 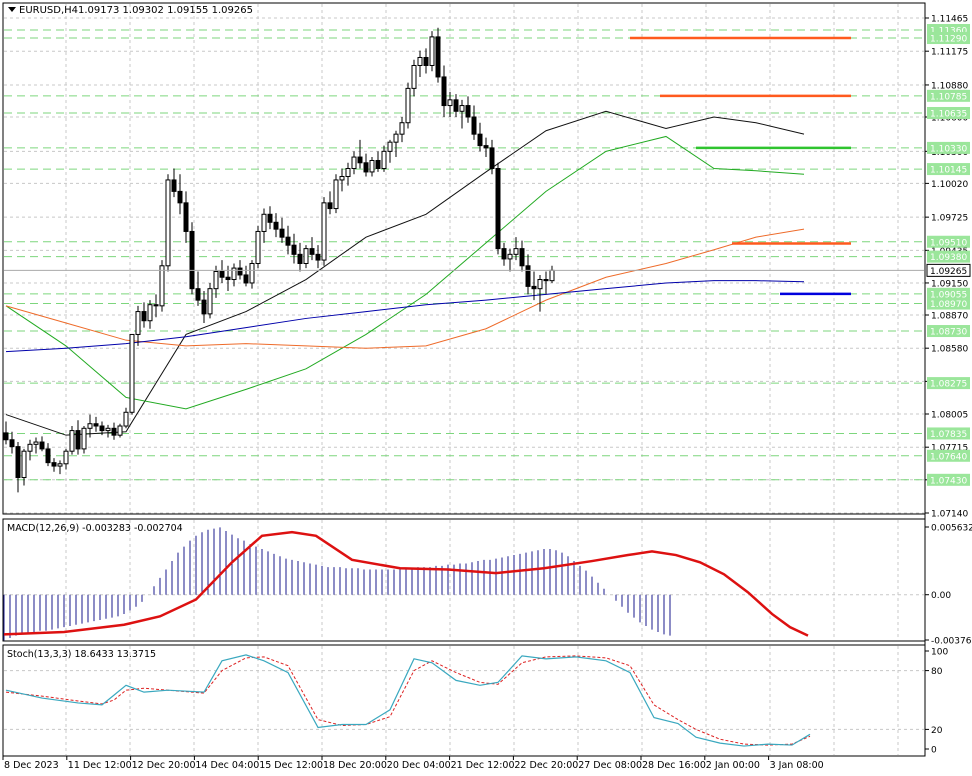 I want to click on price-tick-label: 1.07715, so click(x=949, y=449).